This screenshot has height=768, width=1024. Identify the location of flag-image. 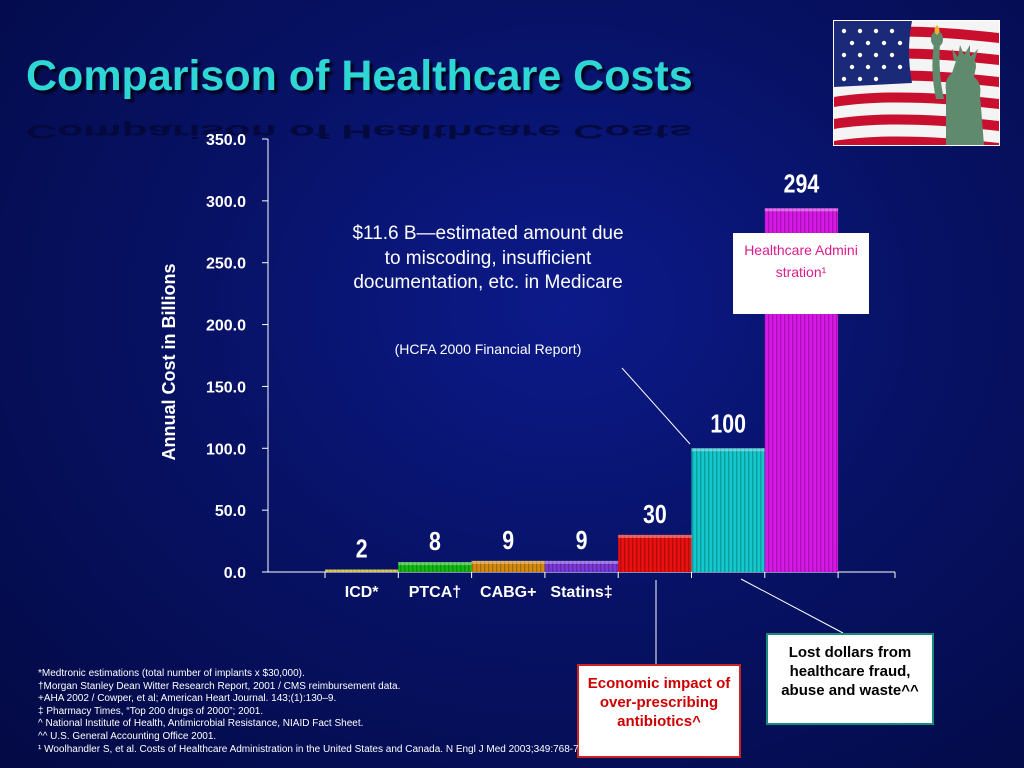
(916, 83).